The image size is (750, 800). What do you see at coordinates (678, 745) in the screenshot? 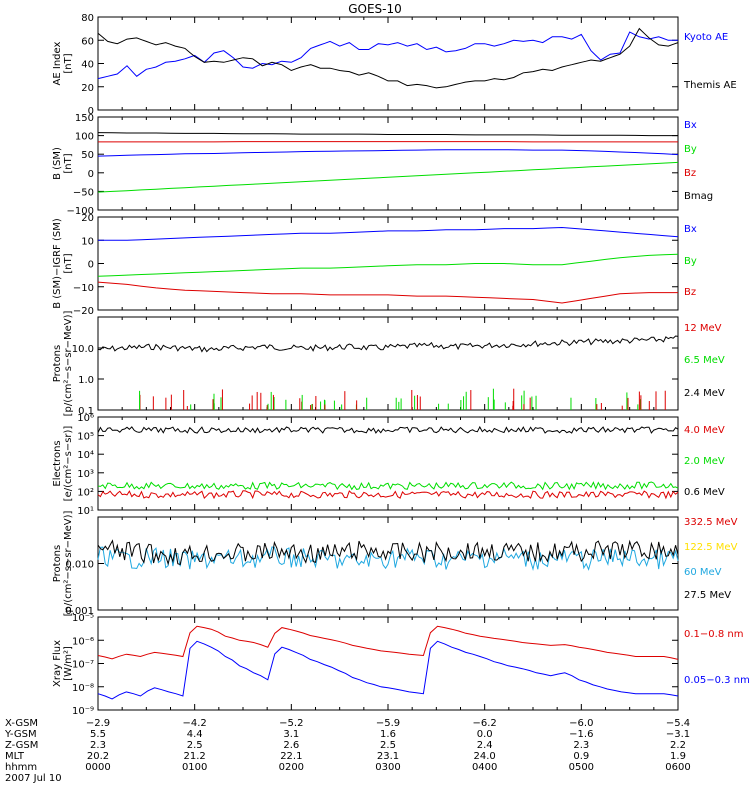
I see `x-tick-z-gsm: 2.2` at bounding box center [678, 745].